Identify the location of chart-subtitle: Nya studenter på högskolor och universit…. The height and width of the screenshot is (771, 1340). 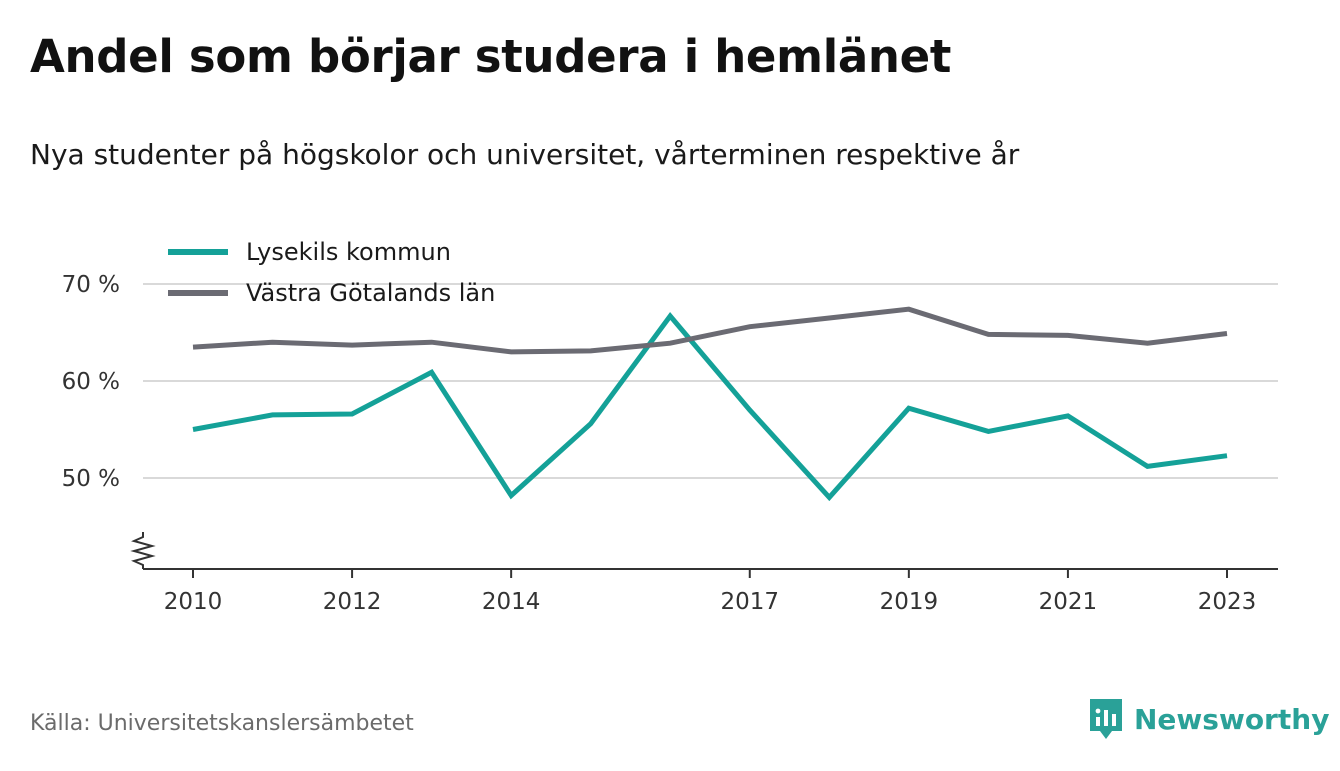
(525, 154).